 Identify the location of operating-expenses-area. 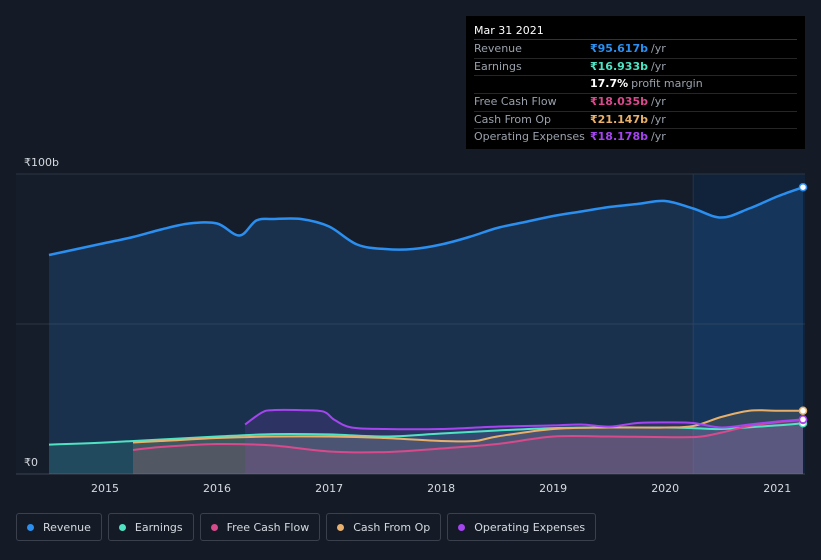
(524, 441).